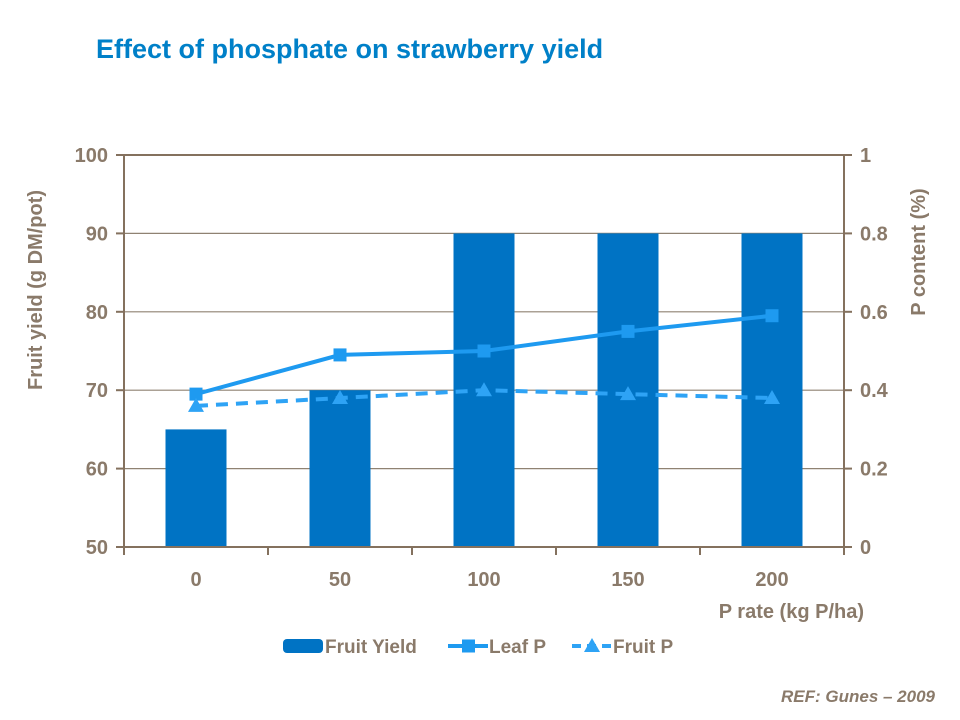  Describe the element at coordinates (483, 580) in the screenshot. I see `x-tick-label: 100` at that location.